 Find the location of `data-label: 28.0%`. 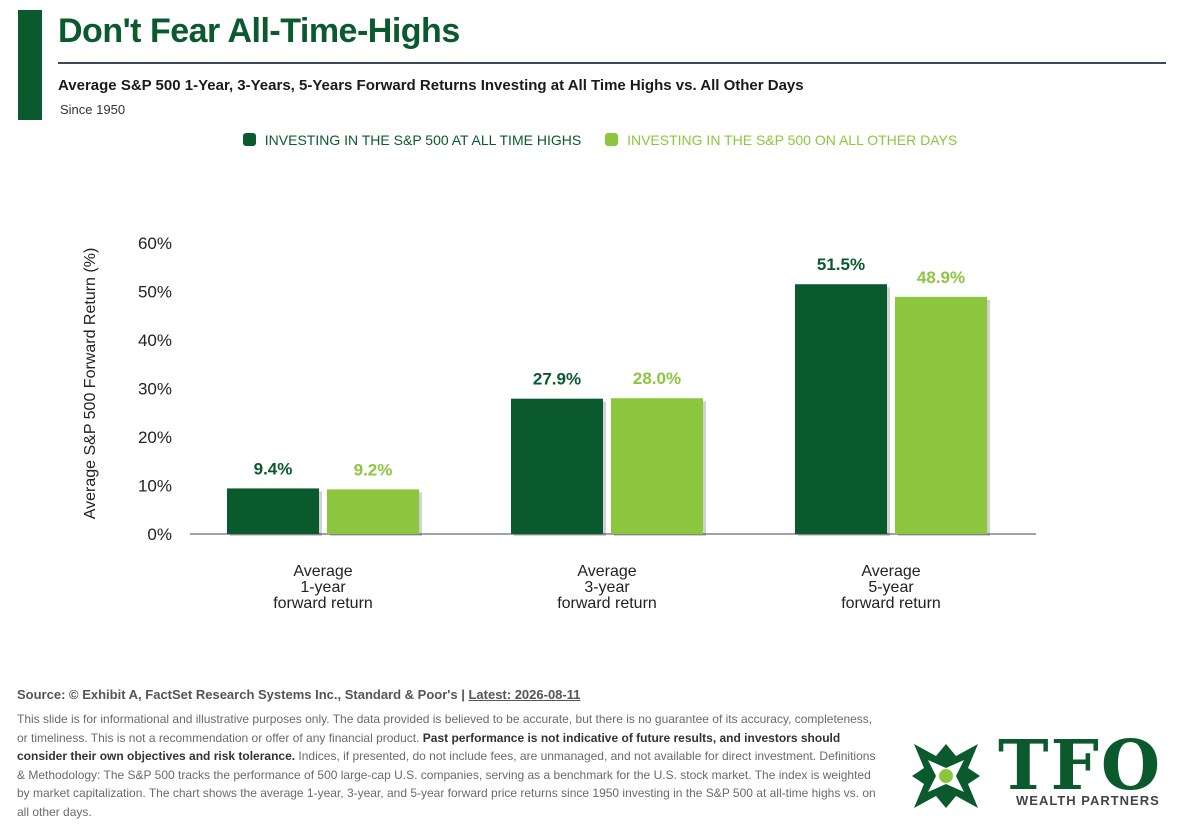

data-label: 28.0% is located at coordinates (657, 378).